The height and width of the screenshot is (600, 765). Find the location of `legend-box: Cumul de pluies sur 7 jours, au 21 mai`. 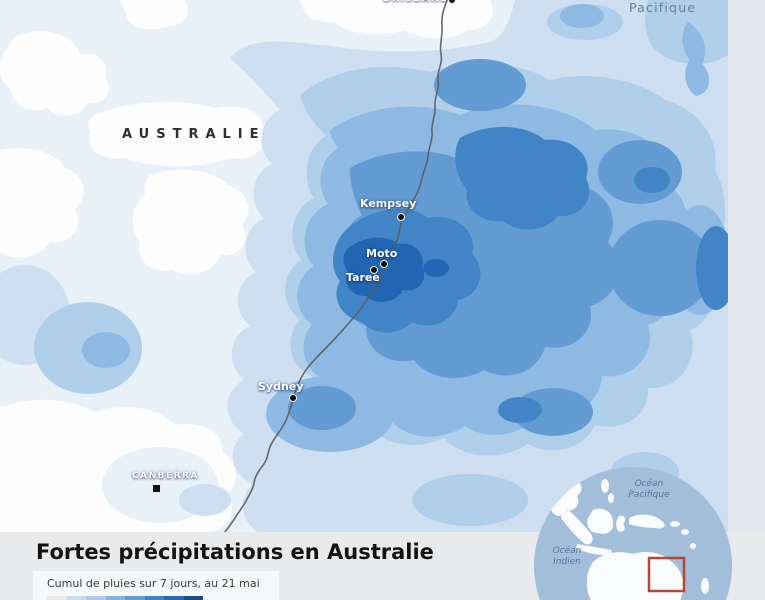

legend-box: Cumul de pluies sur 7 jours, au 21 mai is located at coordinates (156, 585).